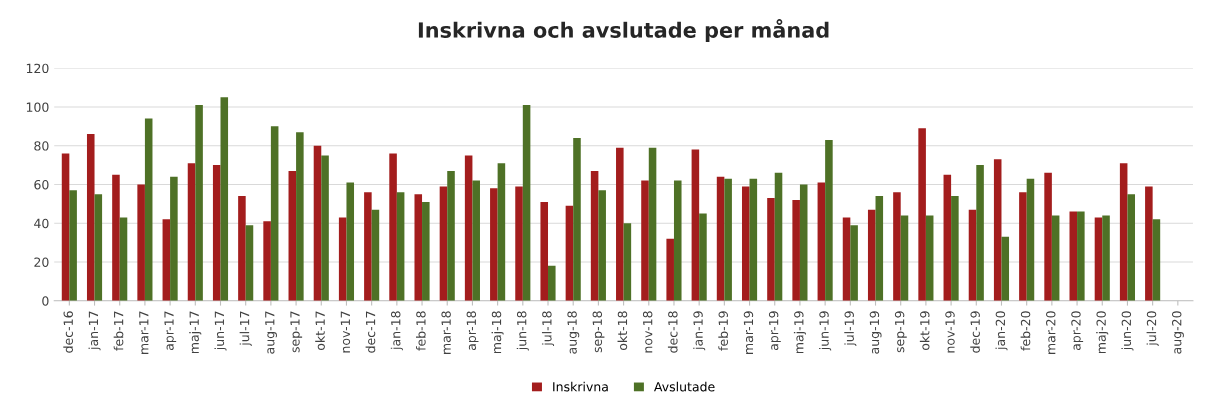 This screenshot has width=1205, height=401. I want to click on x-tick-label: okt-18, so click(622, 330).